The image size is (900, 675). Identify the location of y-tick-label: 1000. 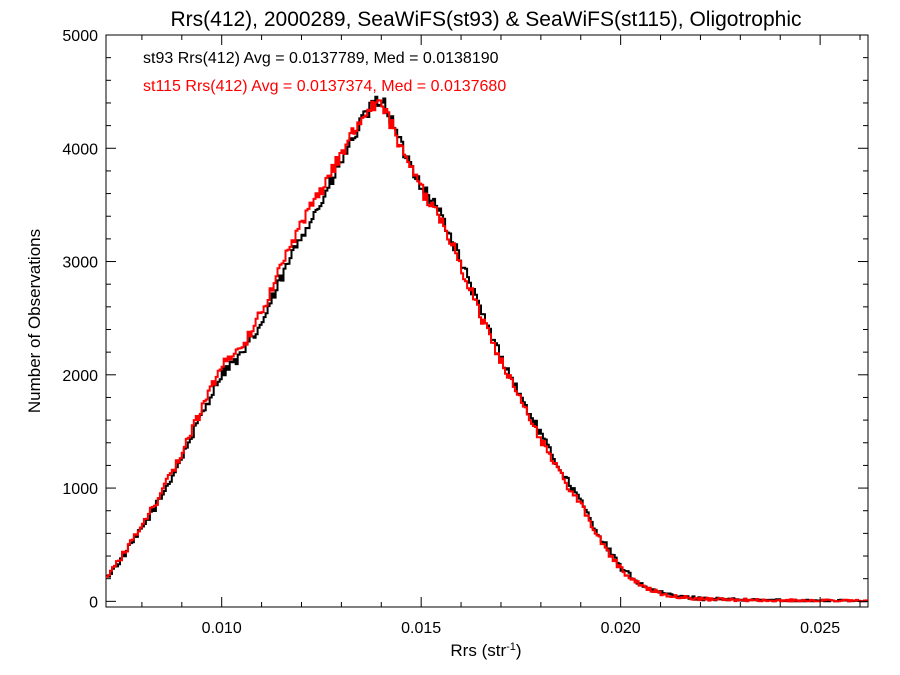
(80, 489).